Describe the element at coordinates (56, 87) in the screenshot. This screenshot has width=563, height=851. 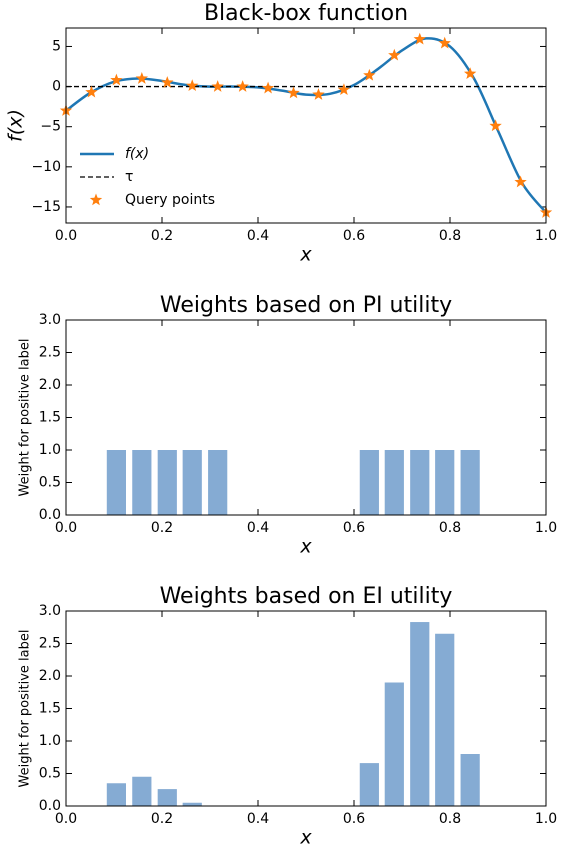
I see `y-tick-label: 0` at that location.